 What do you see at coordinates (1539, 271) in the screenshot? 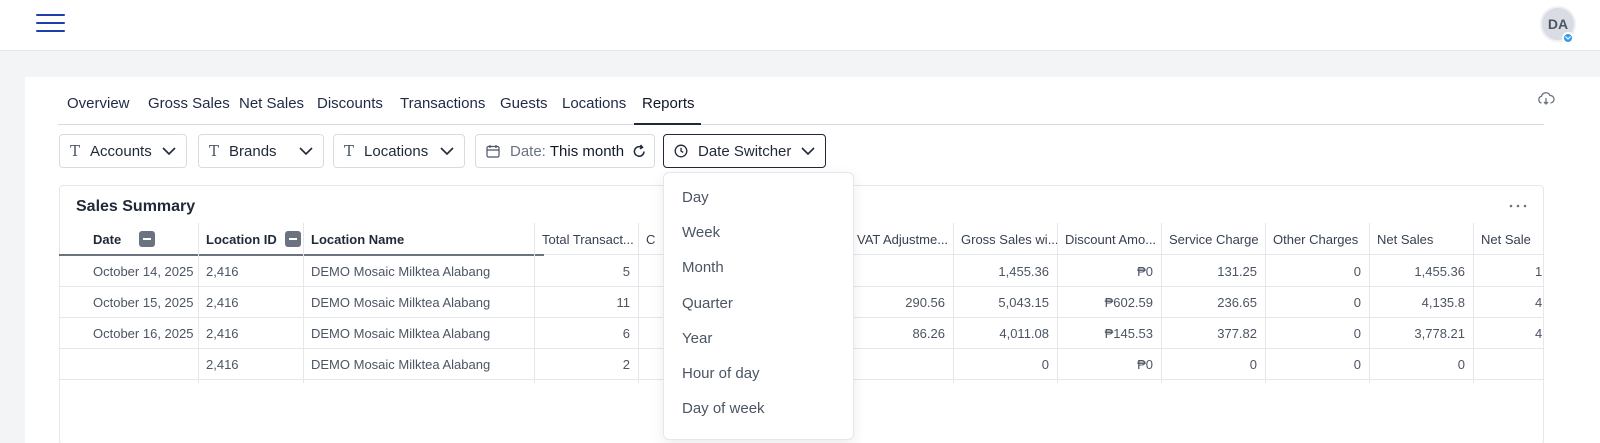
I see `cell-net-sales-2: 1` at bounding box center [1539, 271].